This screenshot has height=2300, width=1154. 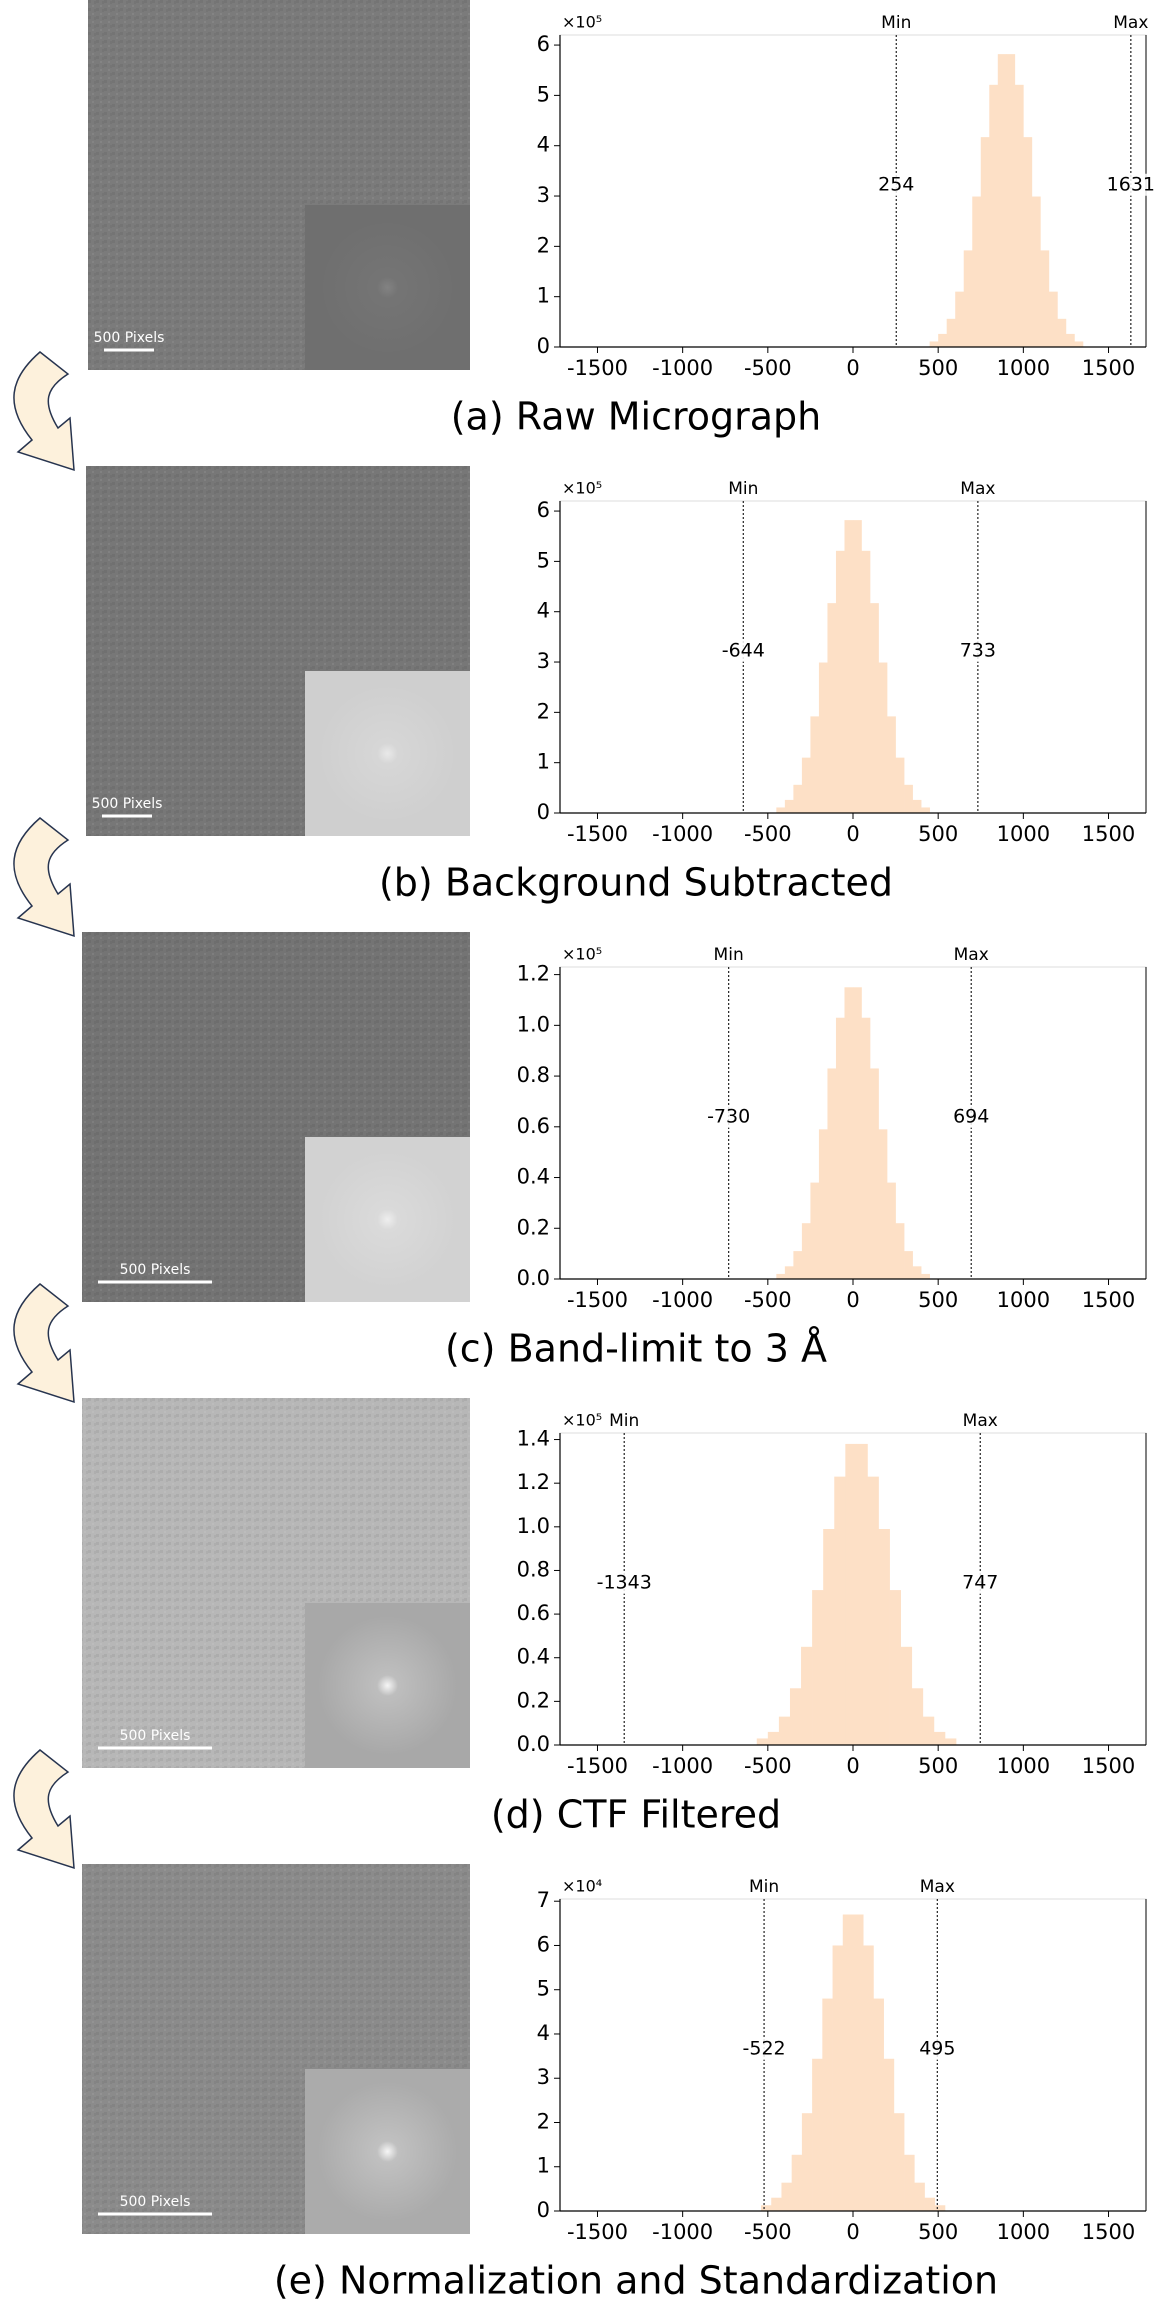 What do you see at coordinates (636, 417) in the screenshot?
I see `caption: (a) Raw Micrograph` at bounding box center [636, 417].